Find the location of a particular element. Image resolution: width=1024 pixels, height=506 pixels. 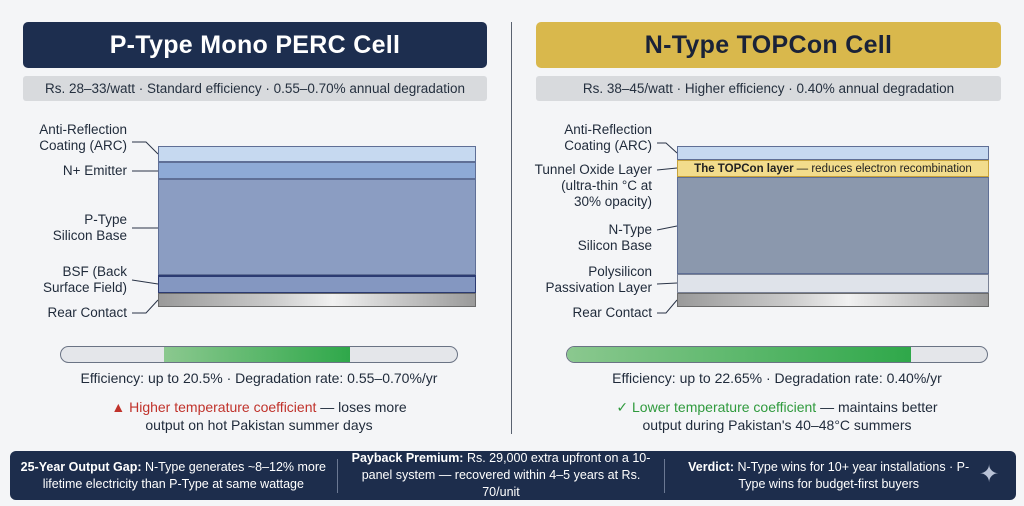

label-polysilicon: Polysilicon Passivation Layer is located at coordinates (598, 279).